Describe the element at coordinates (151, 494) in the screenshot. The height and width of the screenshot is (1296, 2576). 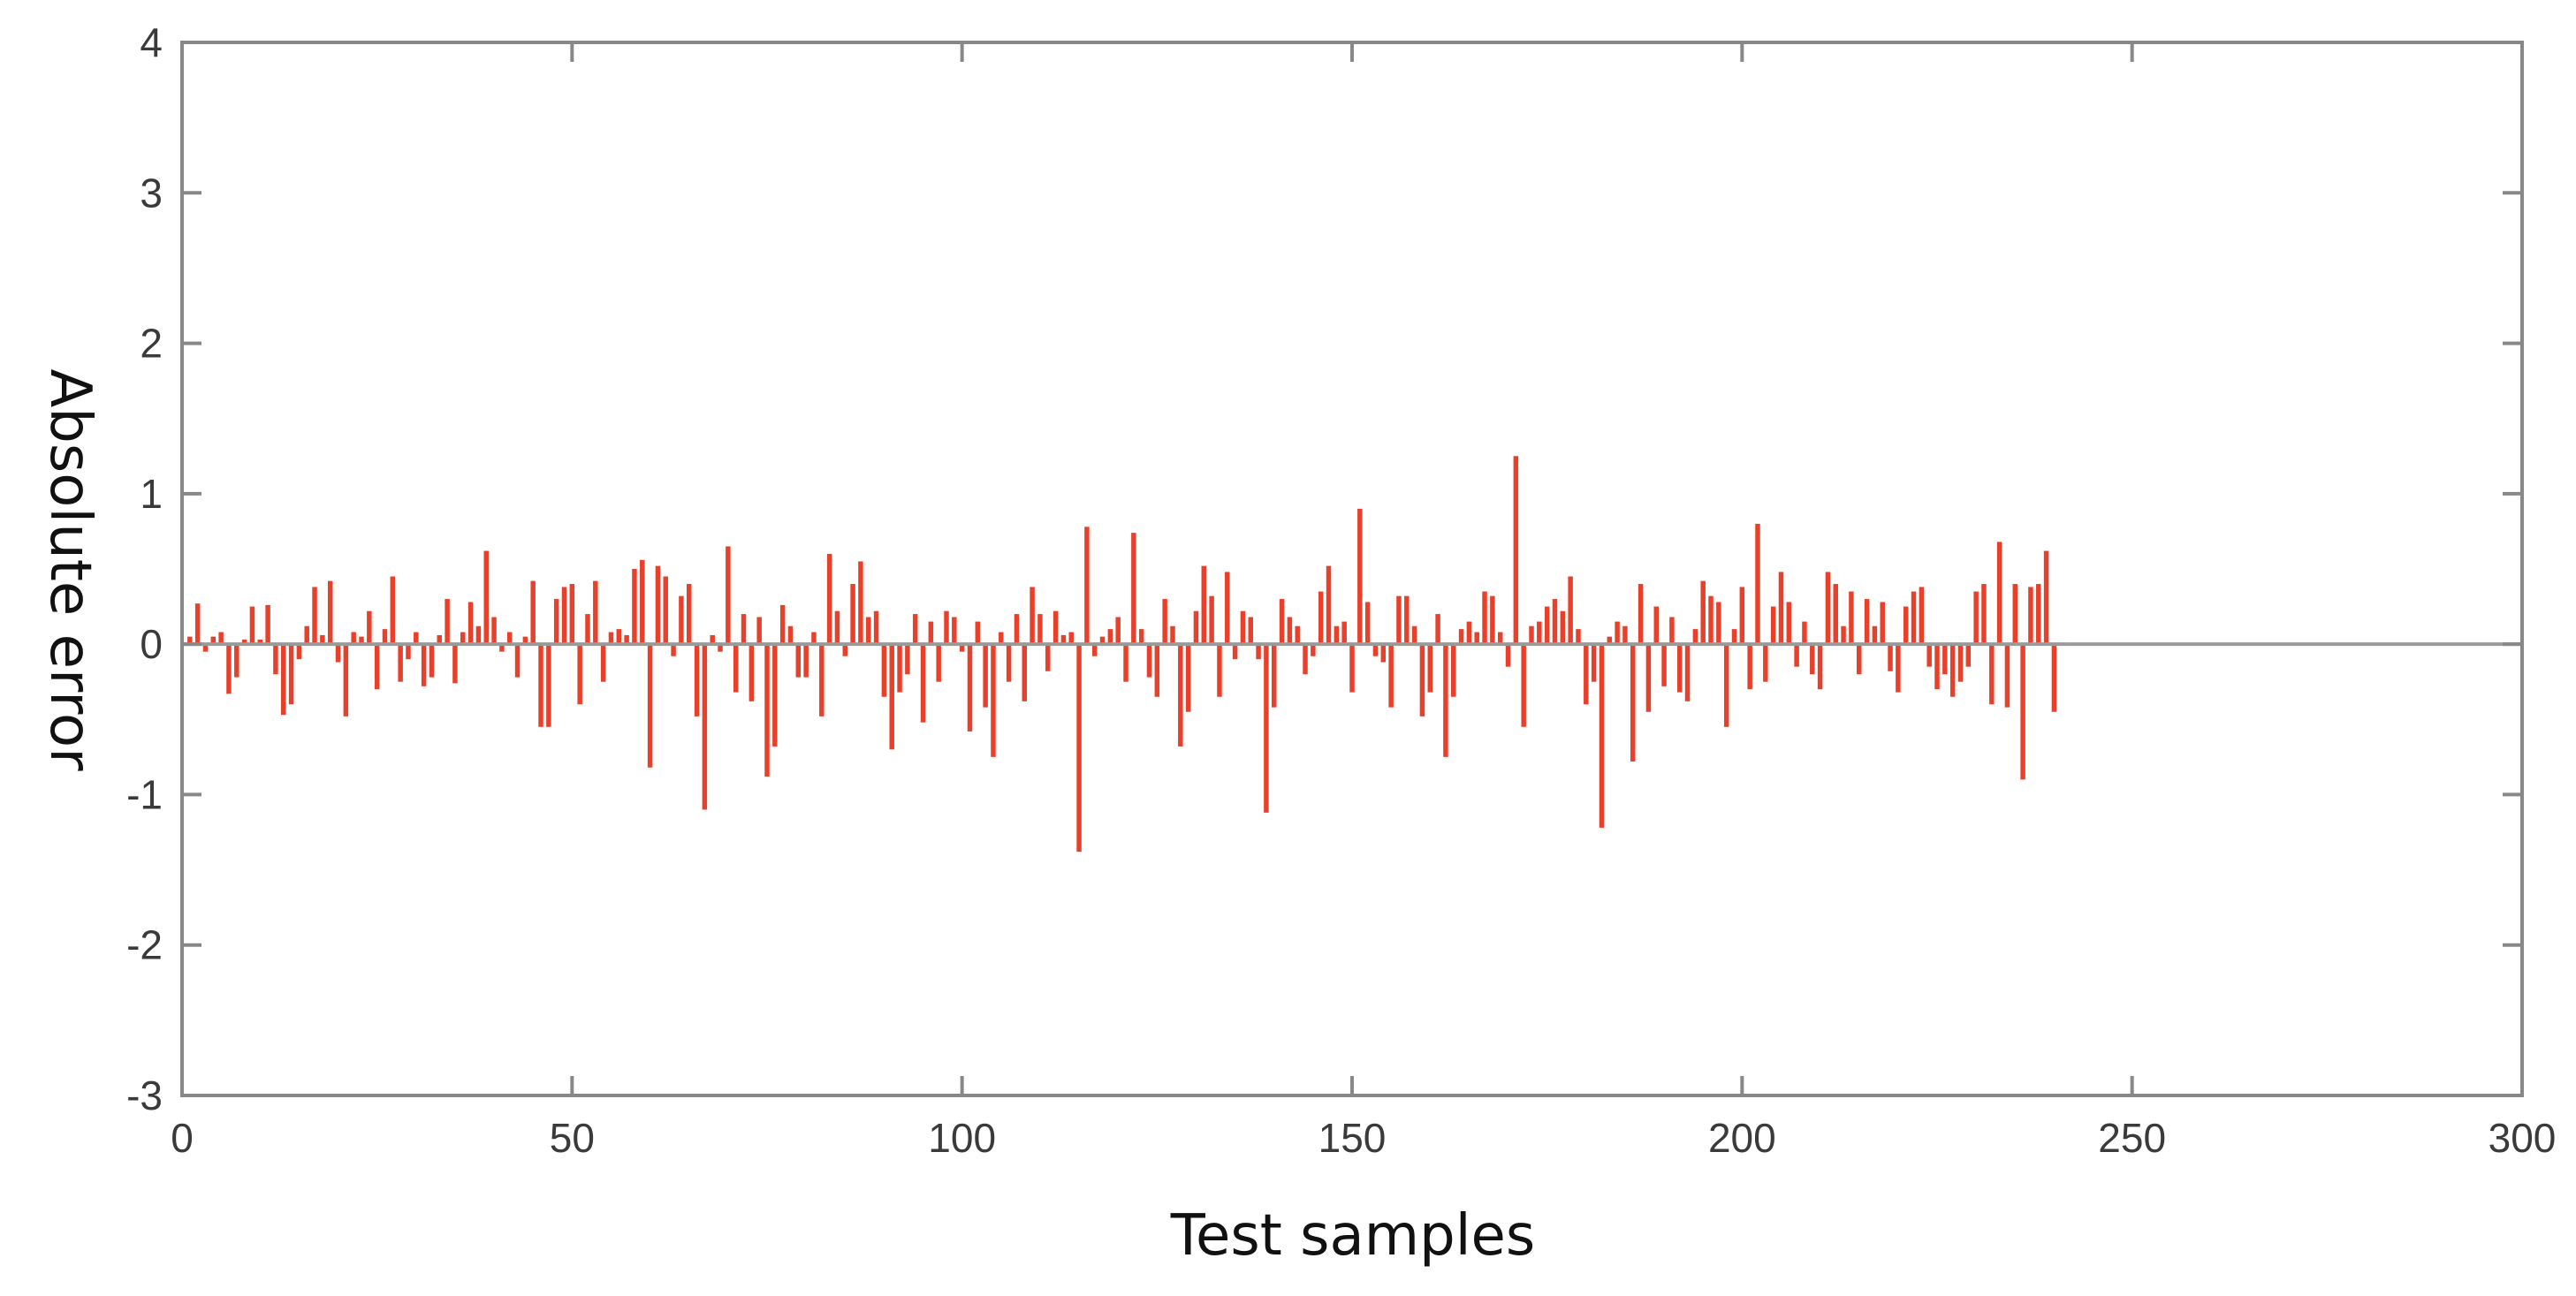
I see `y-tick-label: 1` at that location.